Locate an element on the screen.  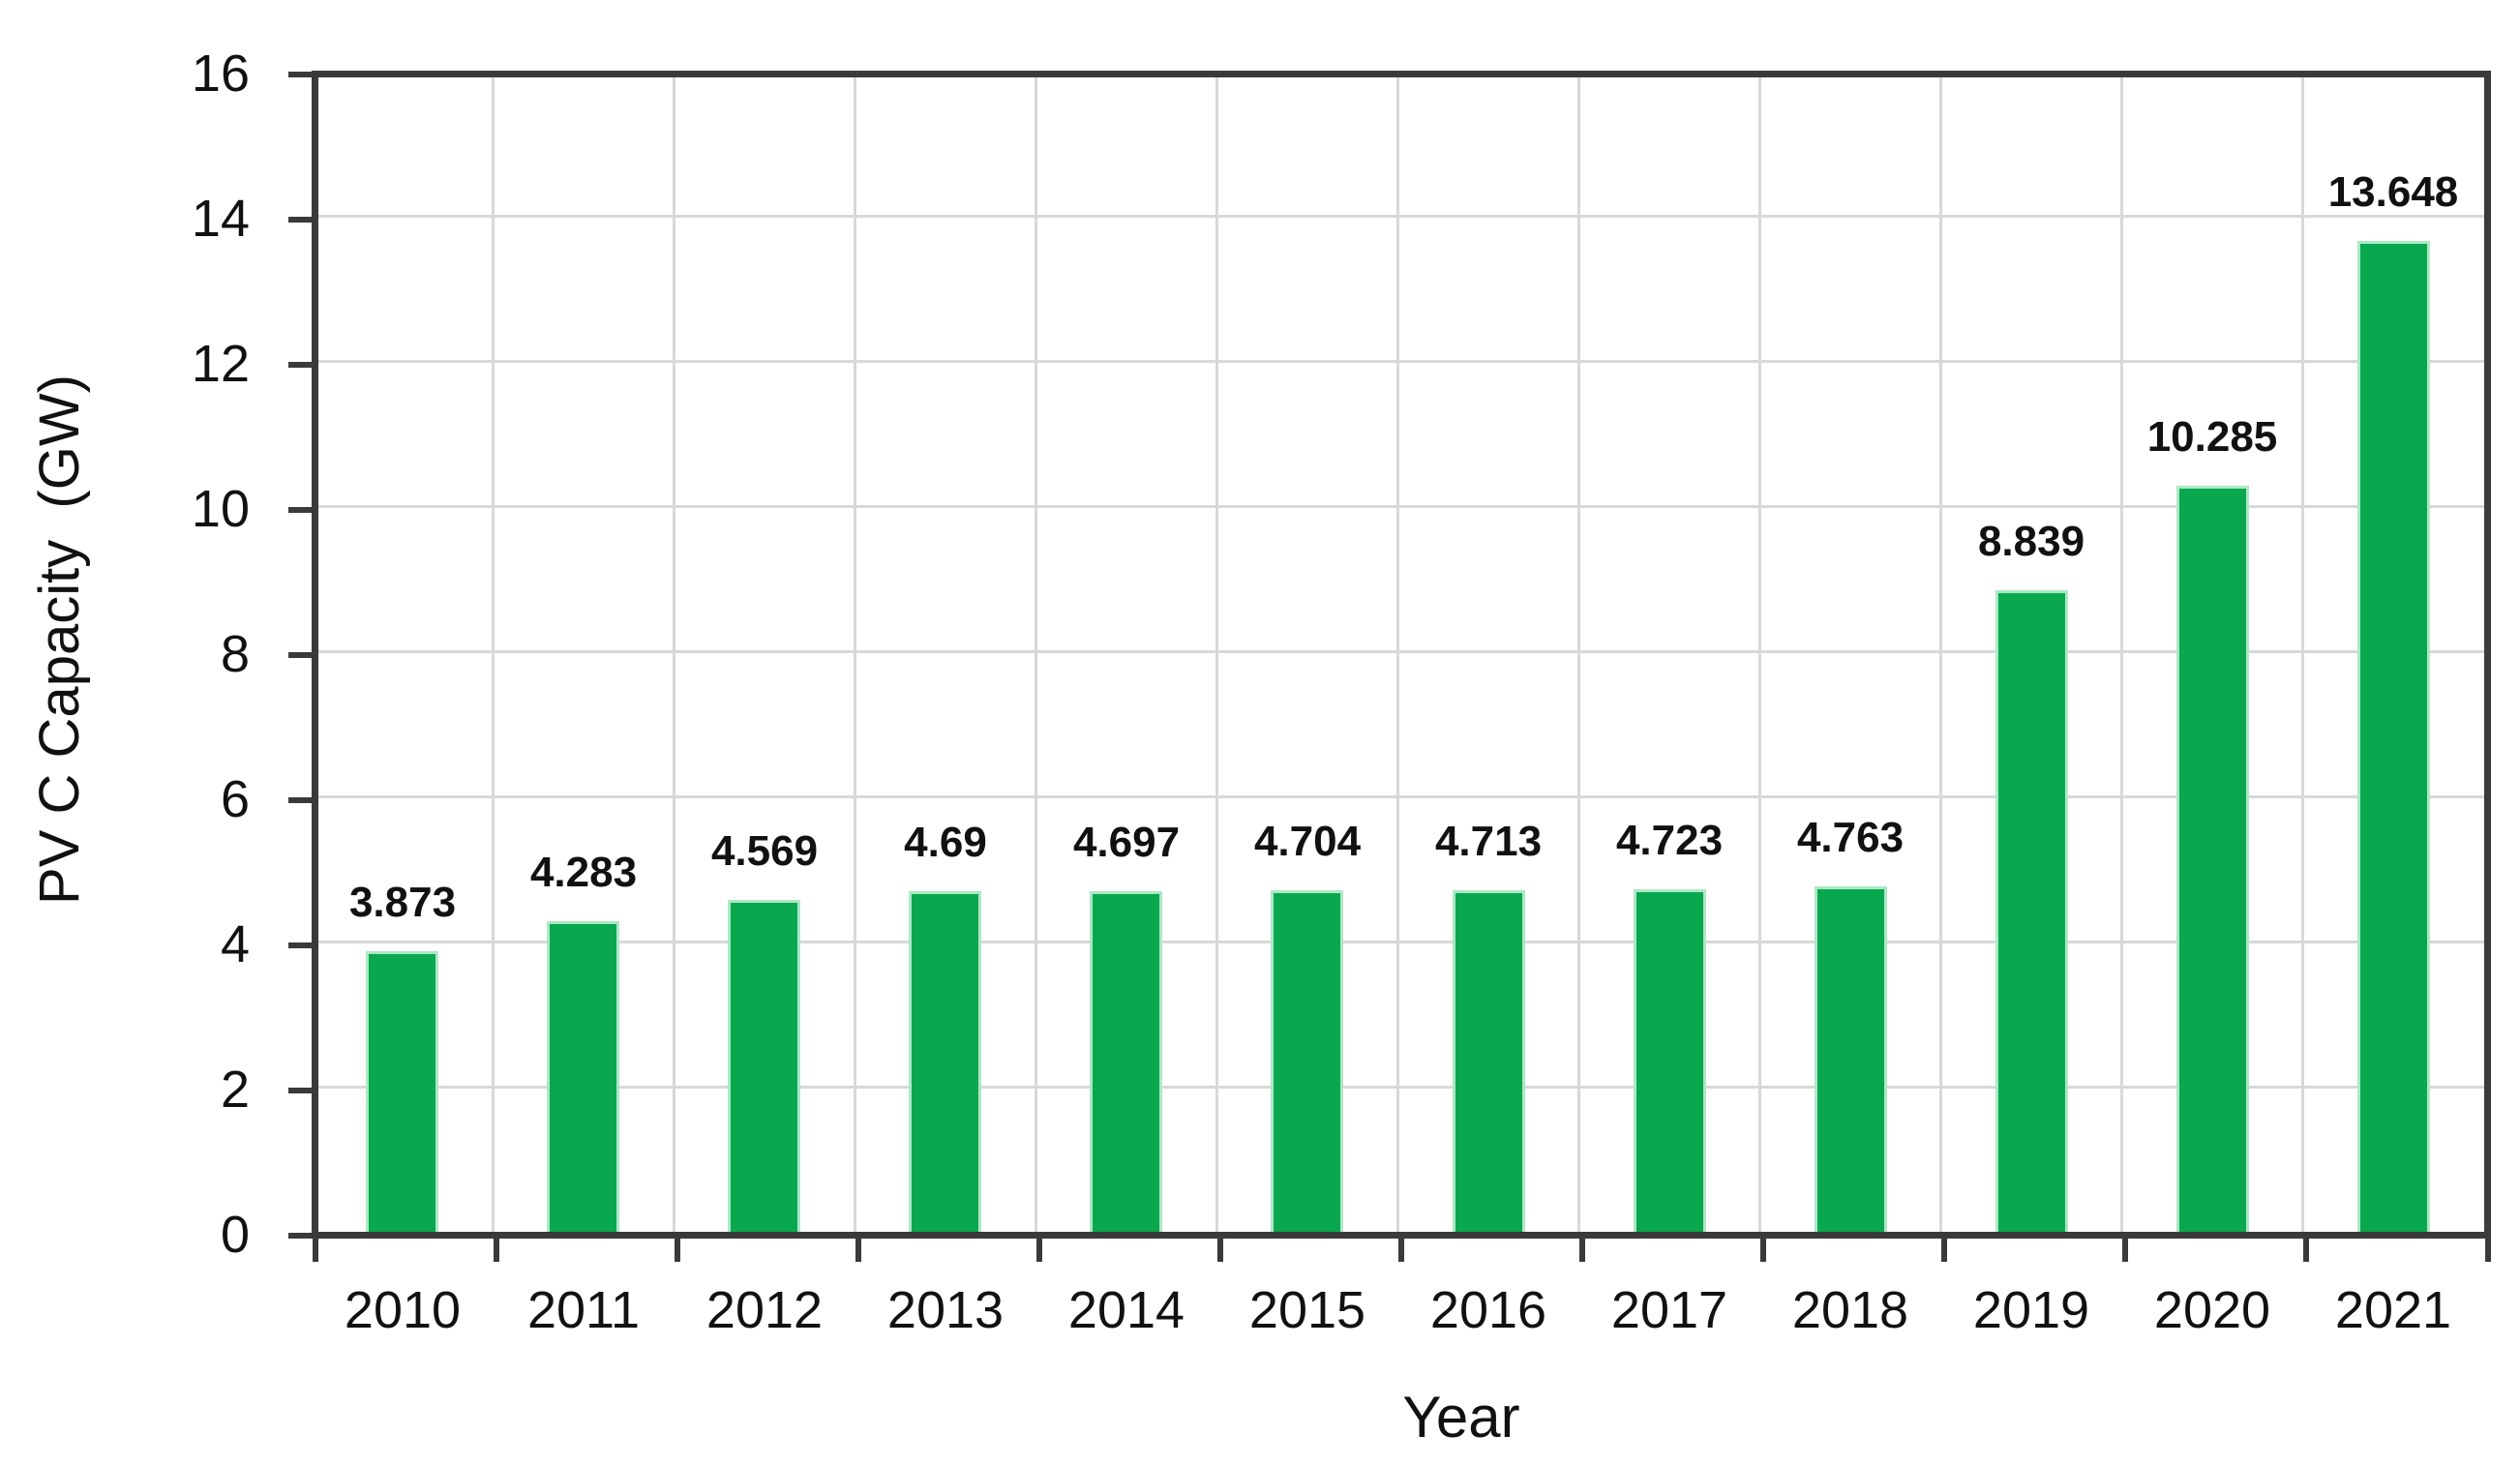
y-axis-title: PV C Capacity (GW) is located at coordinates (60, 640).